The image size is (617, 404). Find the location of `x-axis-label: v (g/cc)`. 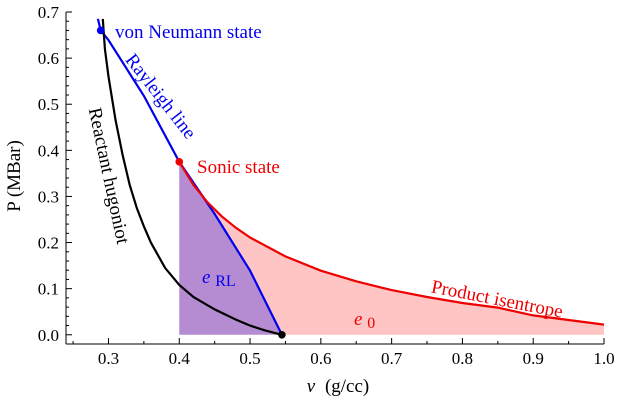

x-axis-label: v (g/cc) is located at coordinates (338, 386).